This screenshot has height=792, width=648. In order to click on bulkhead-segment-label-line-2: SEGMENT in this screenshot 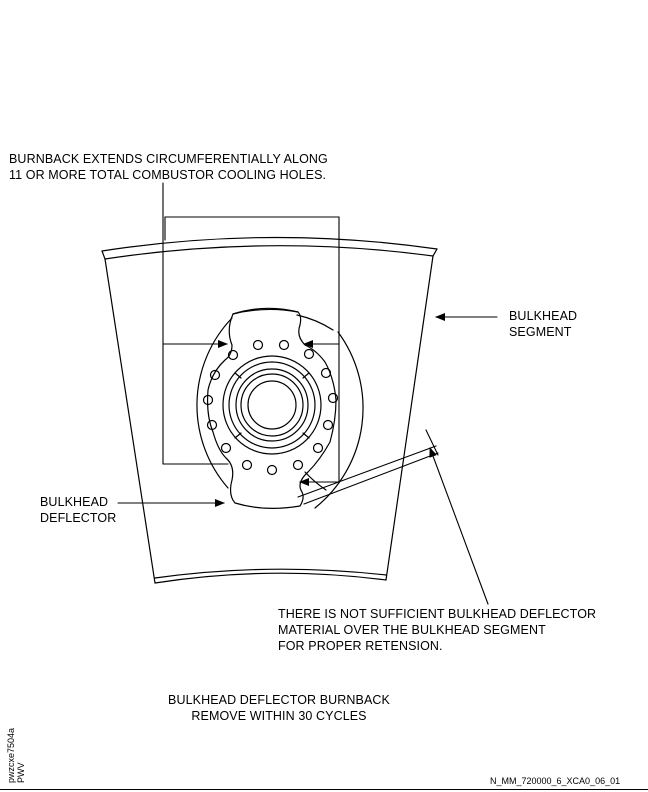, I will do `click(540, 332)`.